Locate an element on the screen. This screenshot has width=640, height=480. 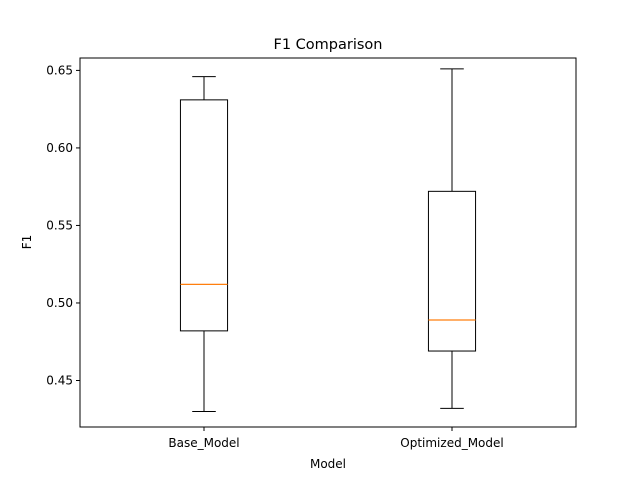
y-tick-label: 0.55 is located at coordinates (59, 225).